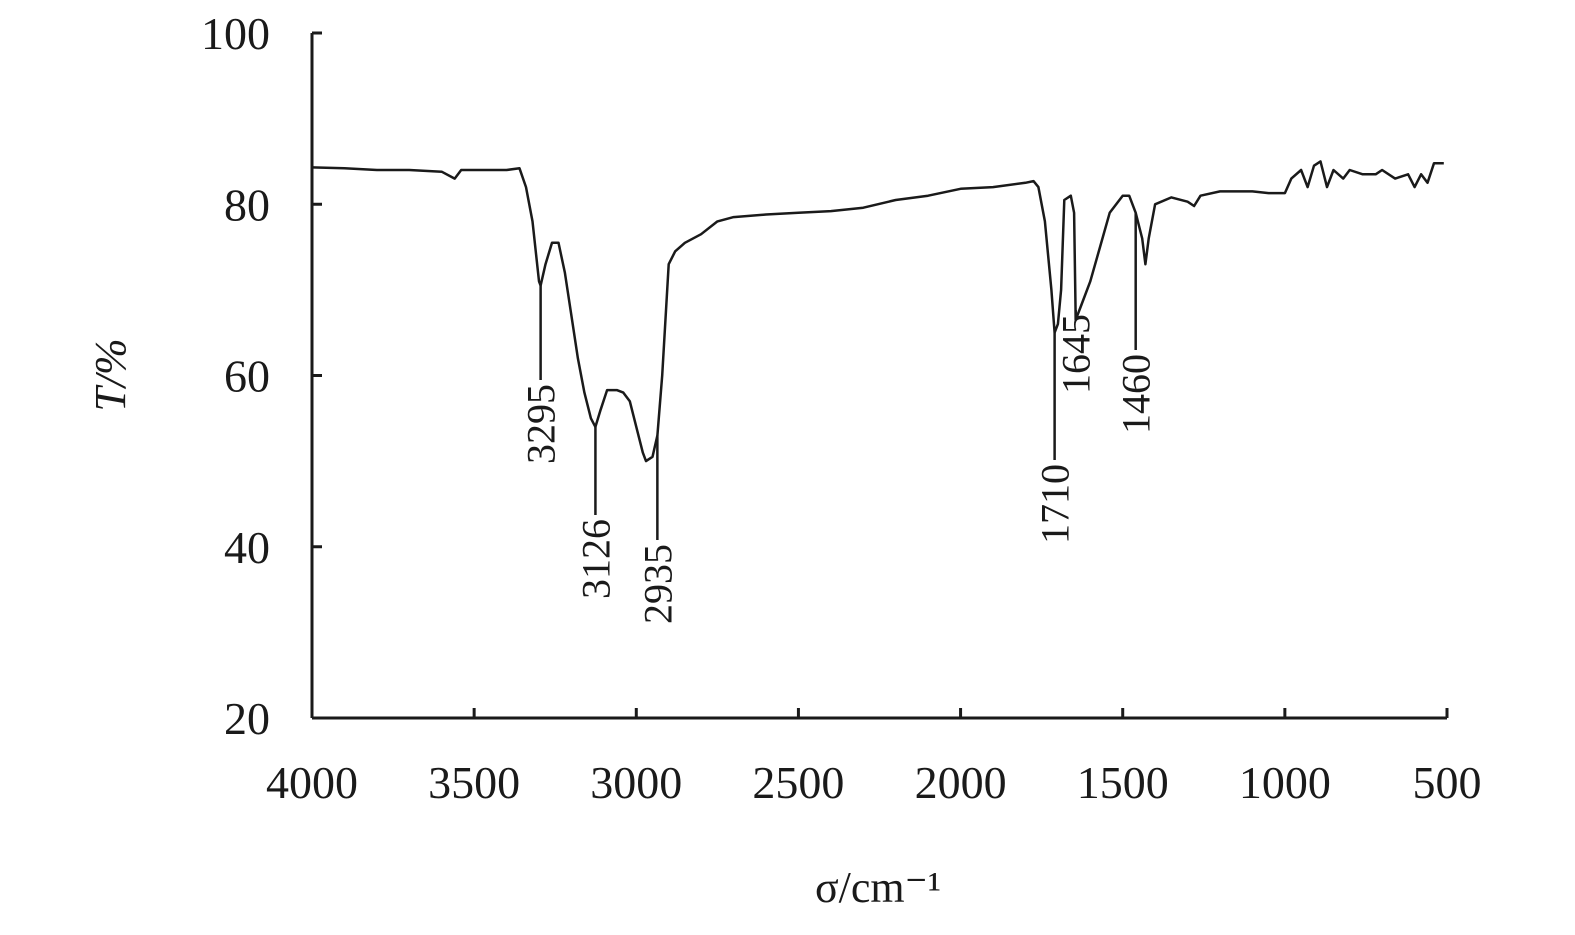  Describe the element at coordinates (1055, 504) in the screenshot. I see `annotation-label: 1710` at that location.